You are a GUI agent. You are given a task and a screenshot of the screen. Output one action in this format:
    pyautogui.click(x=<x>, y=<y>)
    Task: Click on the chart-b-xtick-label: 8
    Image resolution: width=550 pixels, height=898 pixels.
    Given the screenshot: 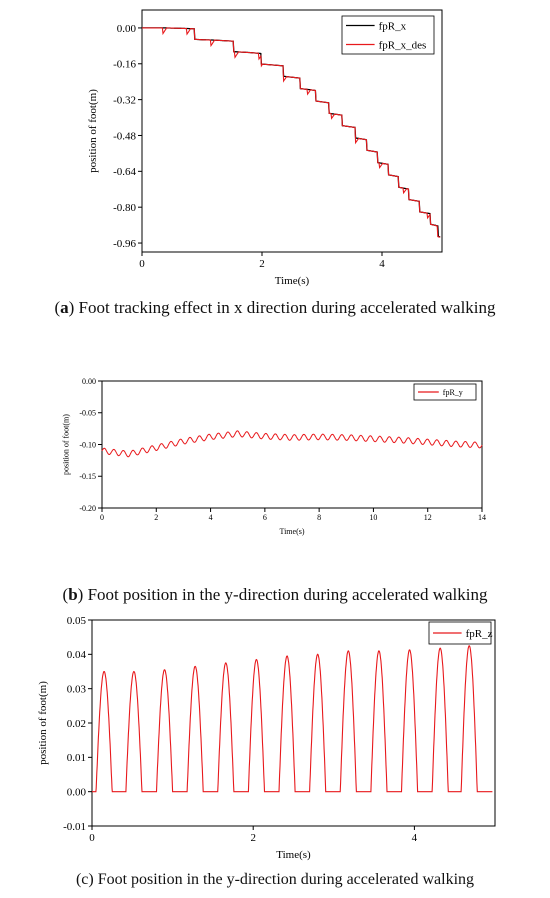 What is the action you would take?
    pyautogui.click(x=319, y=517)
    